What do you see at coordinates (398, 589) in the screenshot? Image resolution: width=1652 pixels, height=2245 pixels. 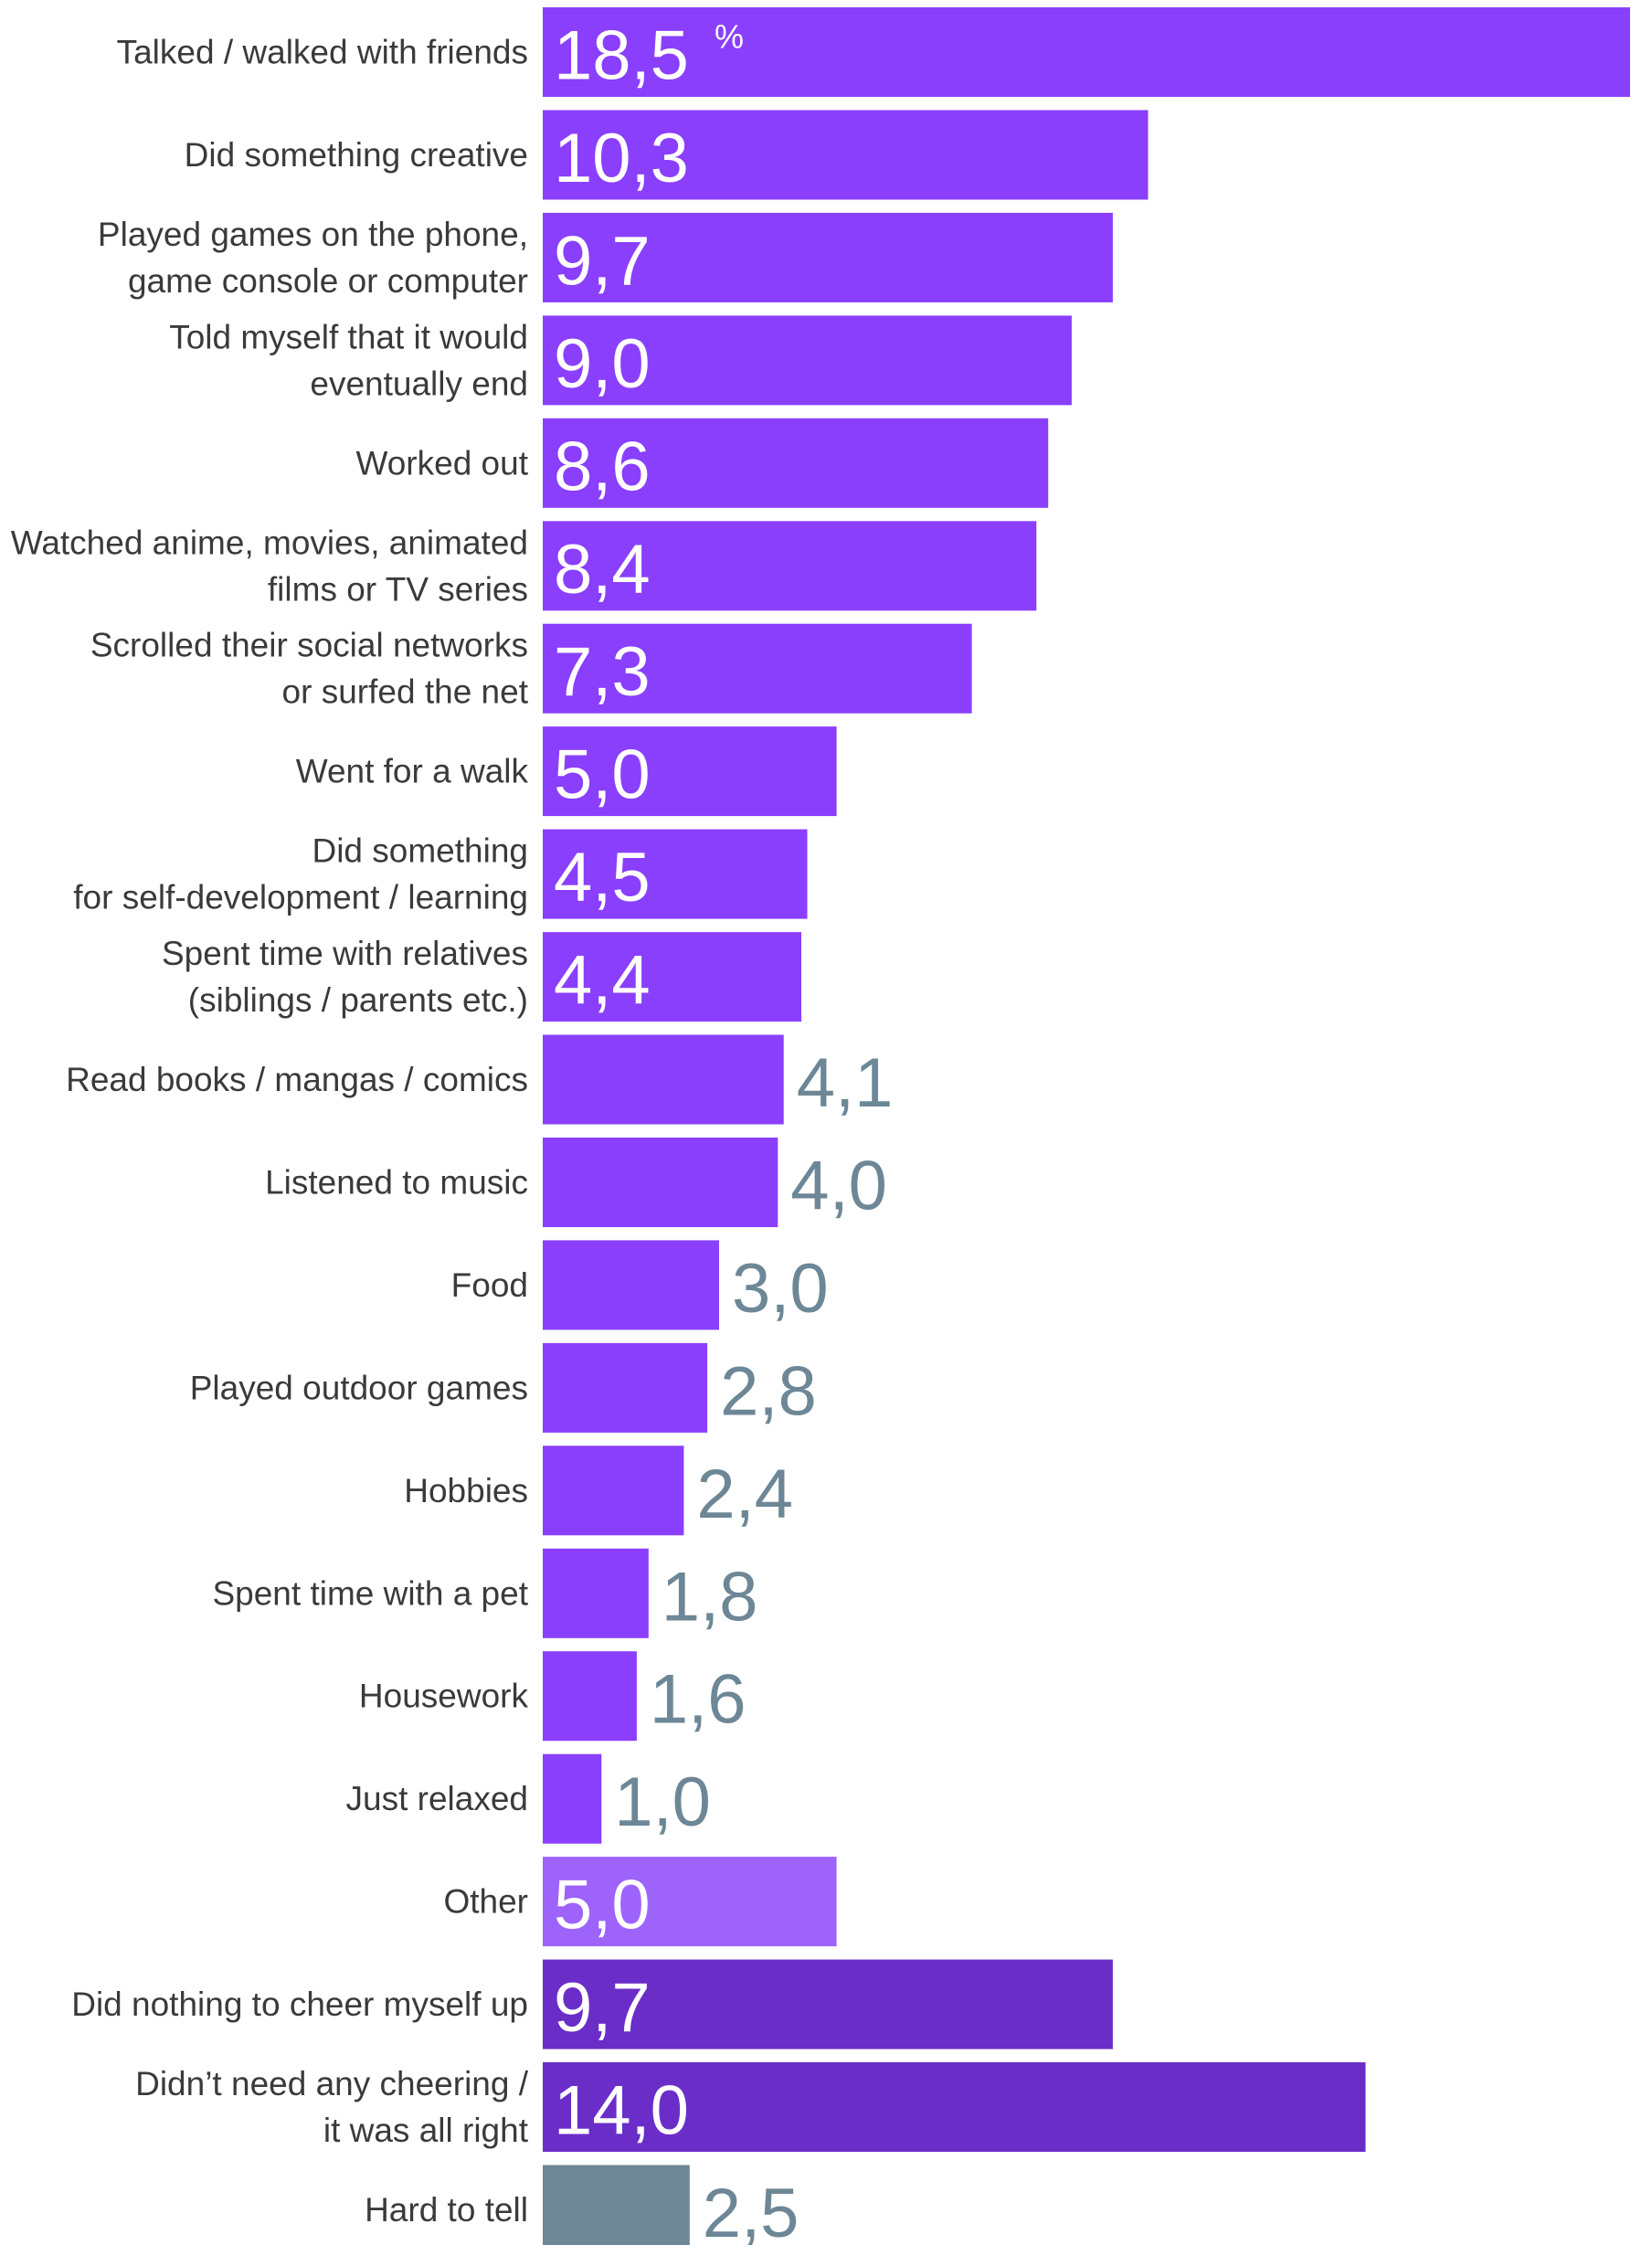 I see `category-label: films or TV series` at bounding box center [398, 589].